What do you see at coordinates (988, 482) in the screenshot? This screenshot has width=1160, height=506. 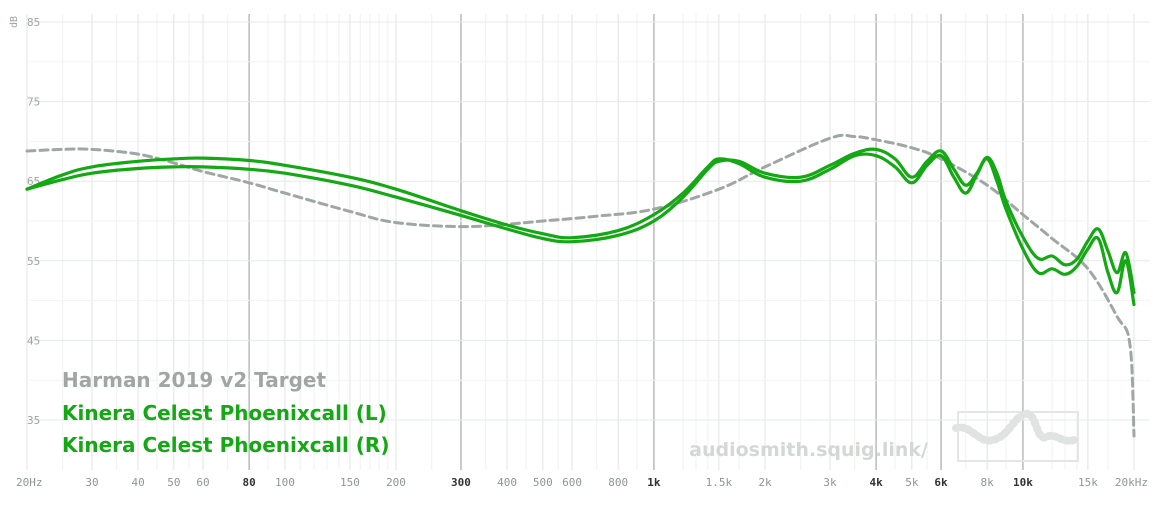 I see `x-tick-label: 8k` at bounding box center [988, 482].